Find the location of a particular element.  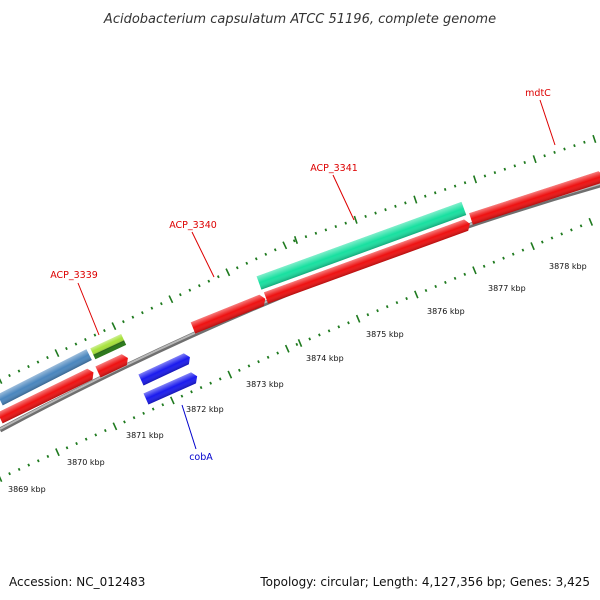

gene-steel-blue is located at coordinates (46, 377).